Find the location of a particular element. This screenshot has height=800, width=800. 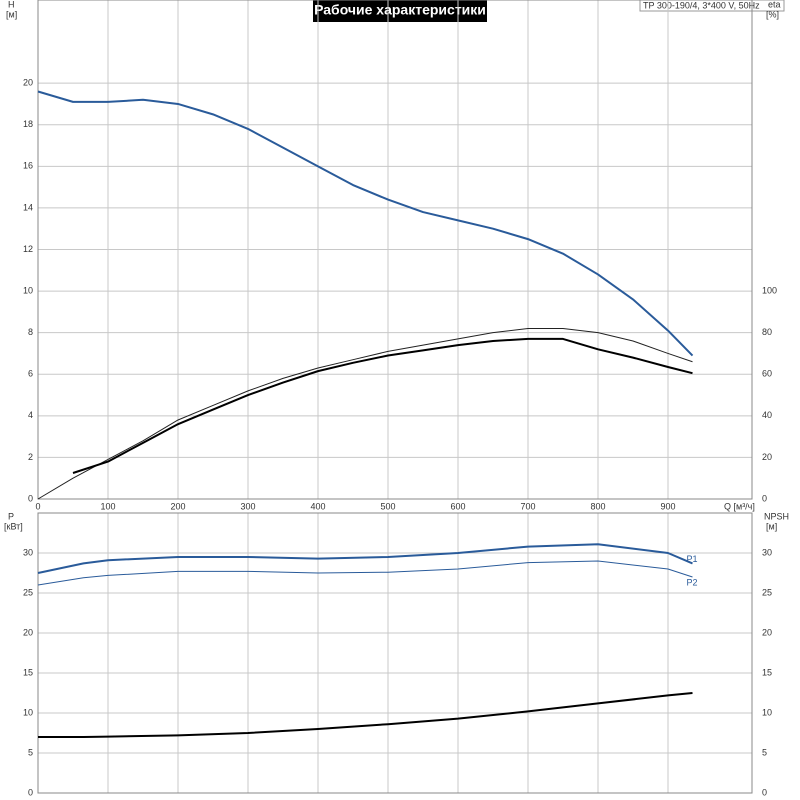

y-unit: [кВт] is located at coordinates (13, 526).